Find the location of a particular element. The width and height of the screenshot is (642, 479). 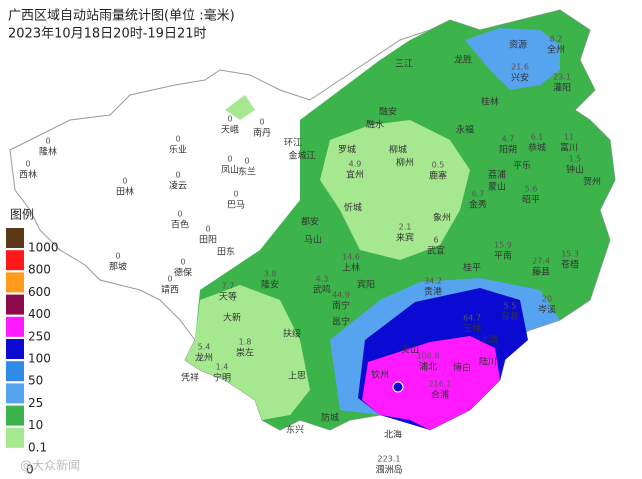

place-name: 昭平 is located at coordinates (531, 200).